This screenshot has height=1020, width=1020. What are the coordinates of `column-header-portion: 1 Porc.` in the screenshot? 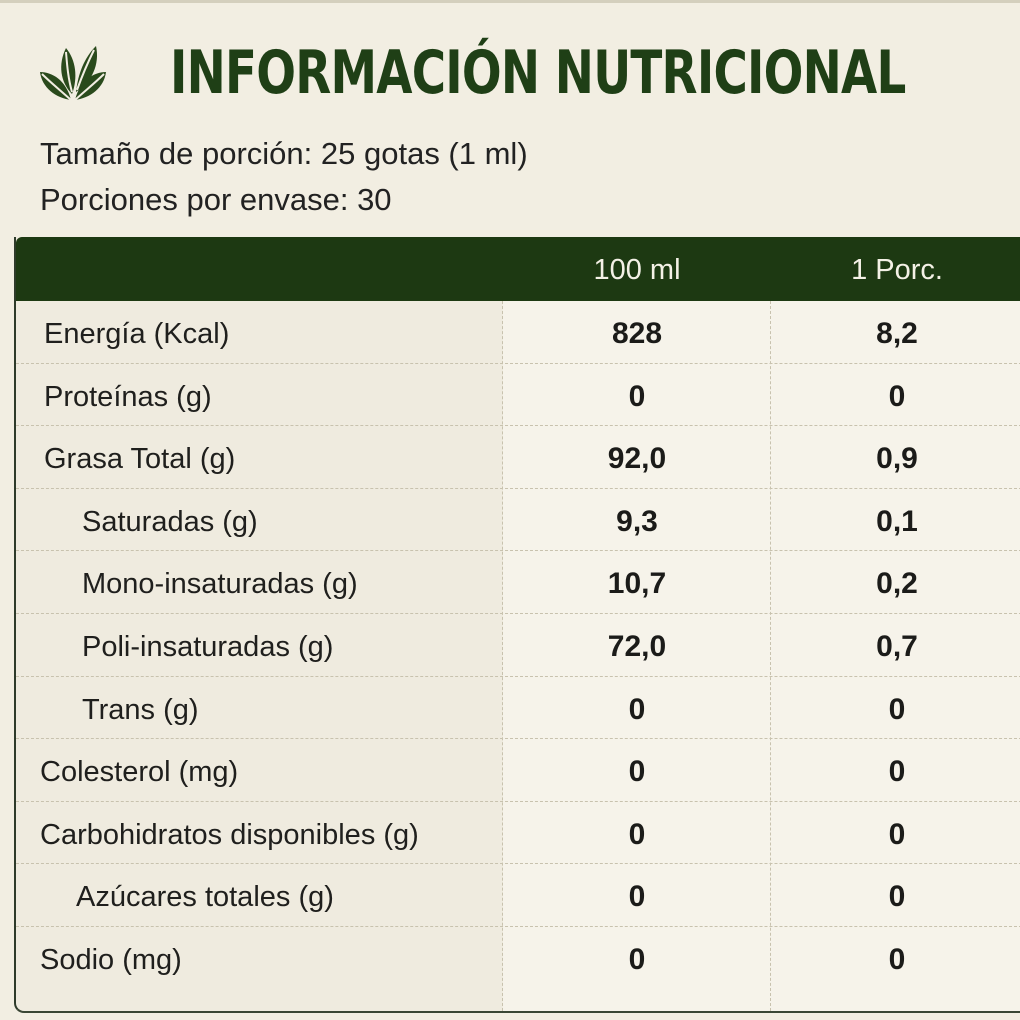 It's located at (897, 270).